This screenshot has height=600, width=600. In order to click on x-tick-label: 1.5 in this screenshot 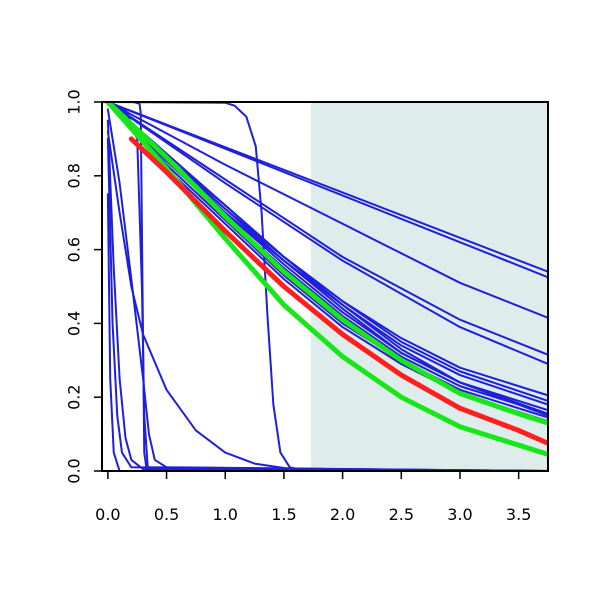, I will do `click(283, 514)`.